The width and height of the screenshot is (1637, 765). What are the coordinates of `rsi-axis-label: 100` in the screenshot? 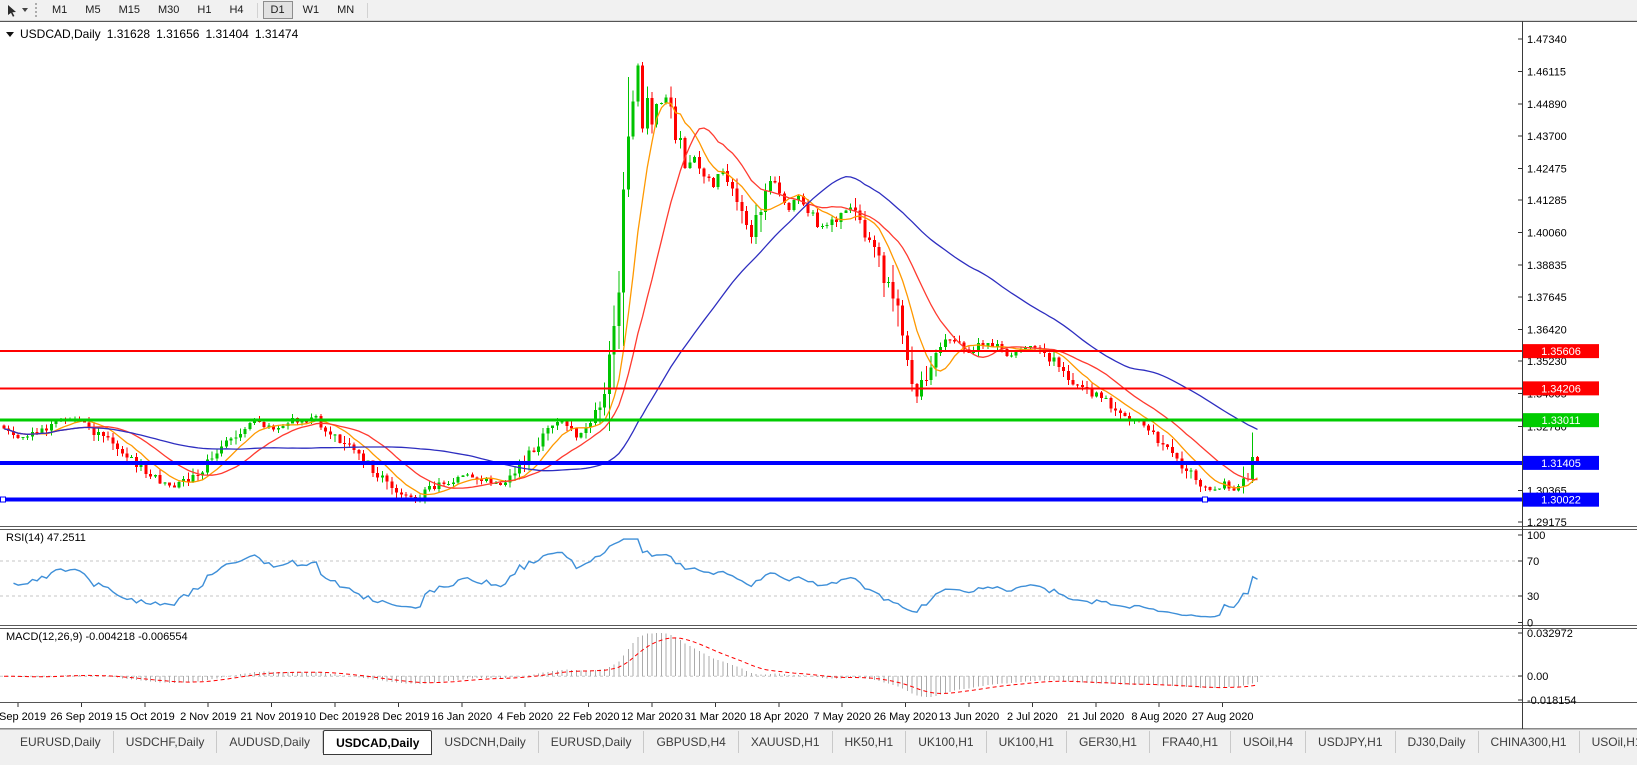 It's located at (1536, 536).